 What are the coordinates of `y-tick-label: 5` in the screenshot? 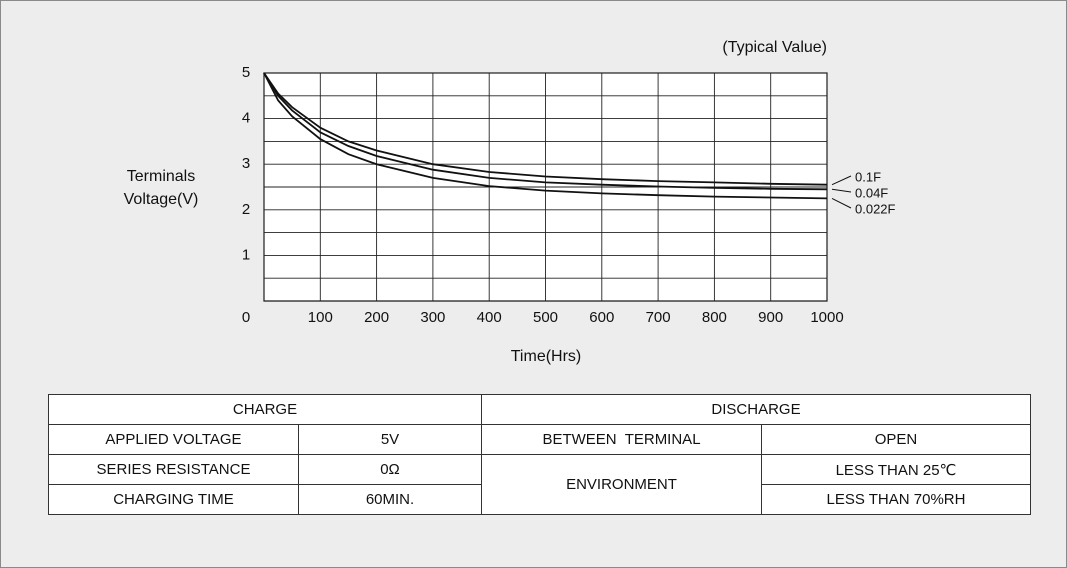 It's located at (246, 72).